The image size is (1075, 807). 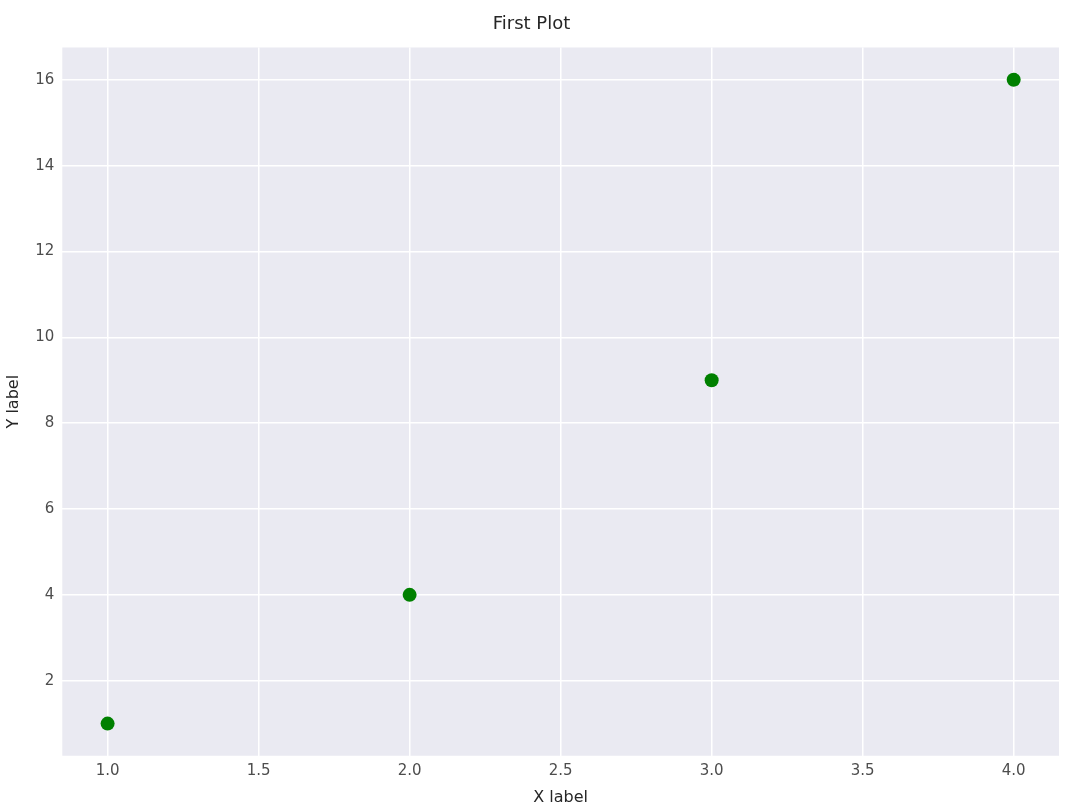 I want to click on y-tick-label: 6, so click(x=49, y=507).